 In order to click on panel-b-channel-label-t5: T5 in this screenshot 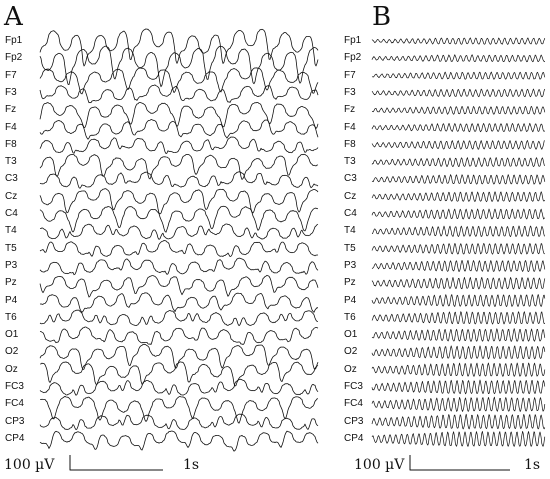, I will do `click(350, 248)`.